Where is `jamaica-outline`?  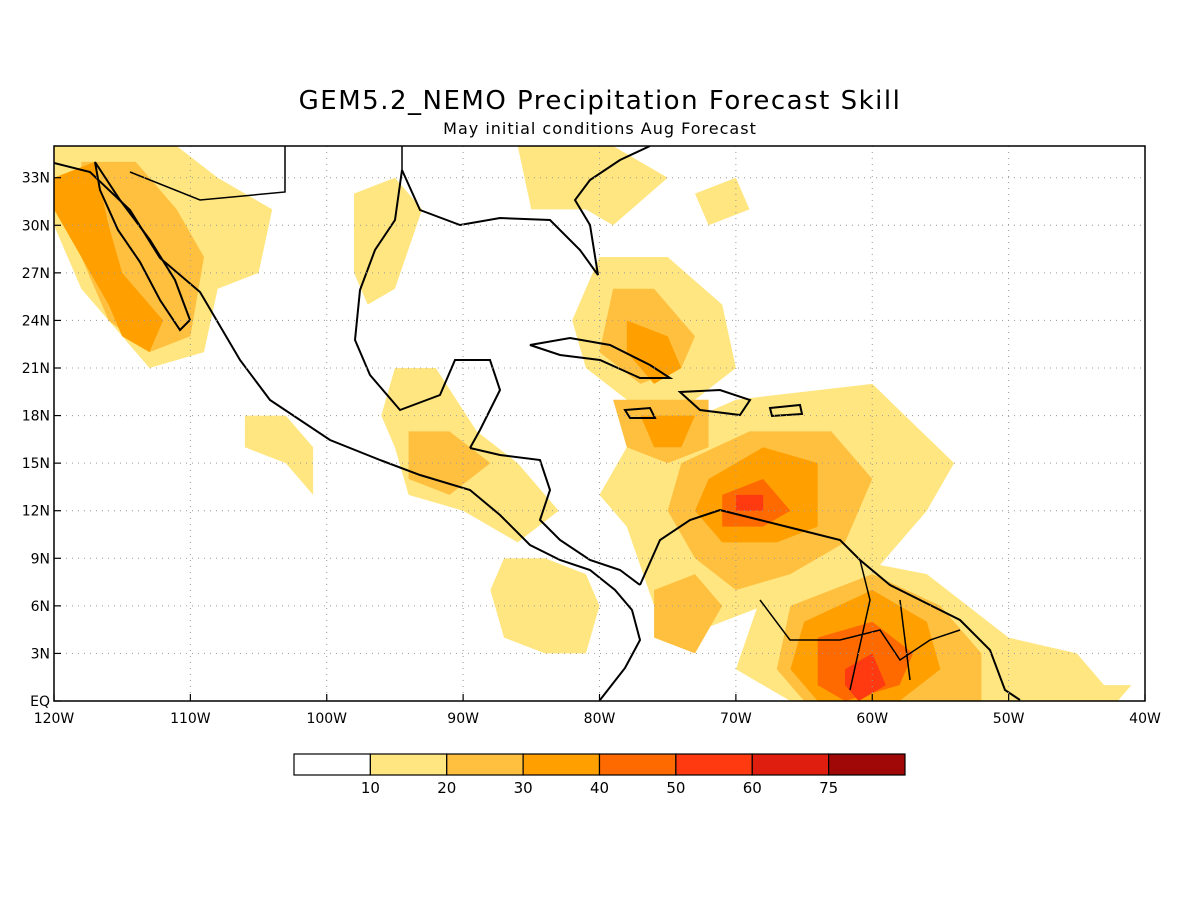
jamaica-outline is located at coordinates (640, 412).